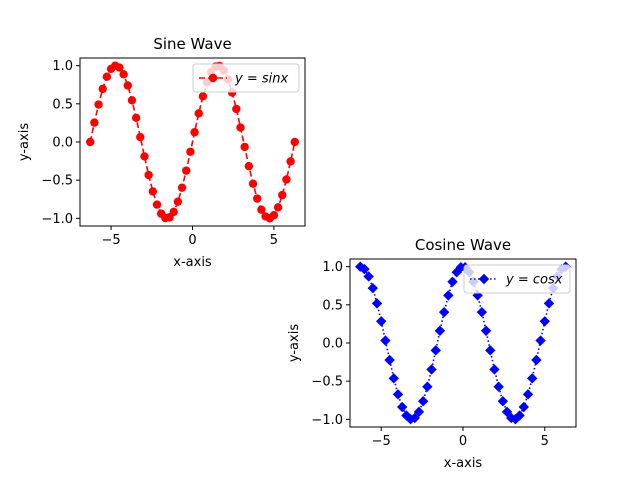  I want to click on legend-label: y = sinx, so click(261, 79).